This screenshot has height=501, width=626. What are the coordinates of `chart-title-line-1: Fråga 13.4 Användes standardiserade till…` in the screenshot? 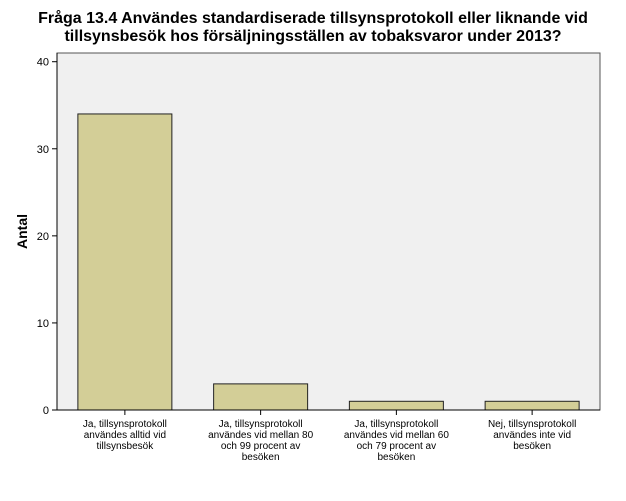 It's located at (313, 18).